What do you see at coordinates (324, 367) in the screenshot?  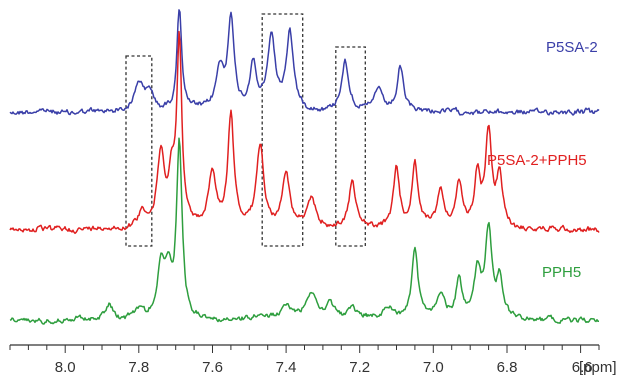 I see `x-axis-tick-labels: 8.0 7.8 7.6 7.4 7.2 7.0 6.8 6.6` at bounding box center [324, 367].